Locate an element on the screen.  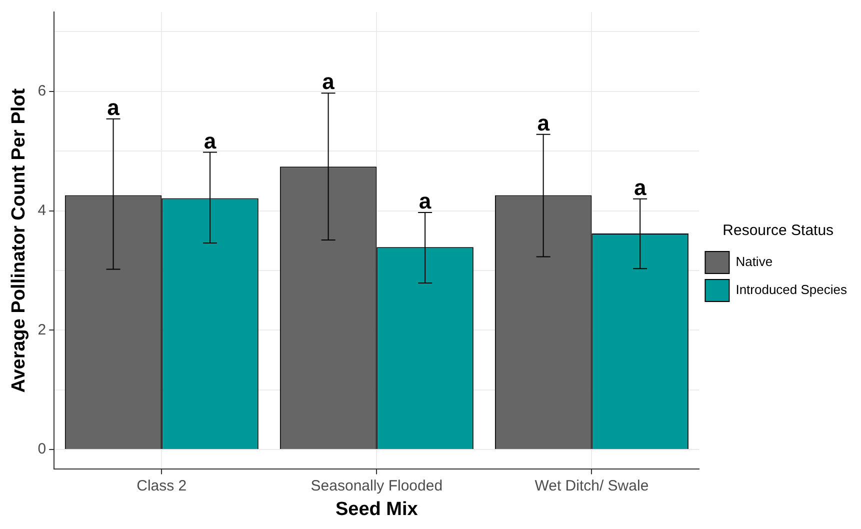
y-tick-label: 2 is located at coordinates (42, 329).